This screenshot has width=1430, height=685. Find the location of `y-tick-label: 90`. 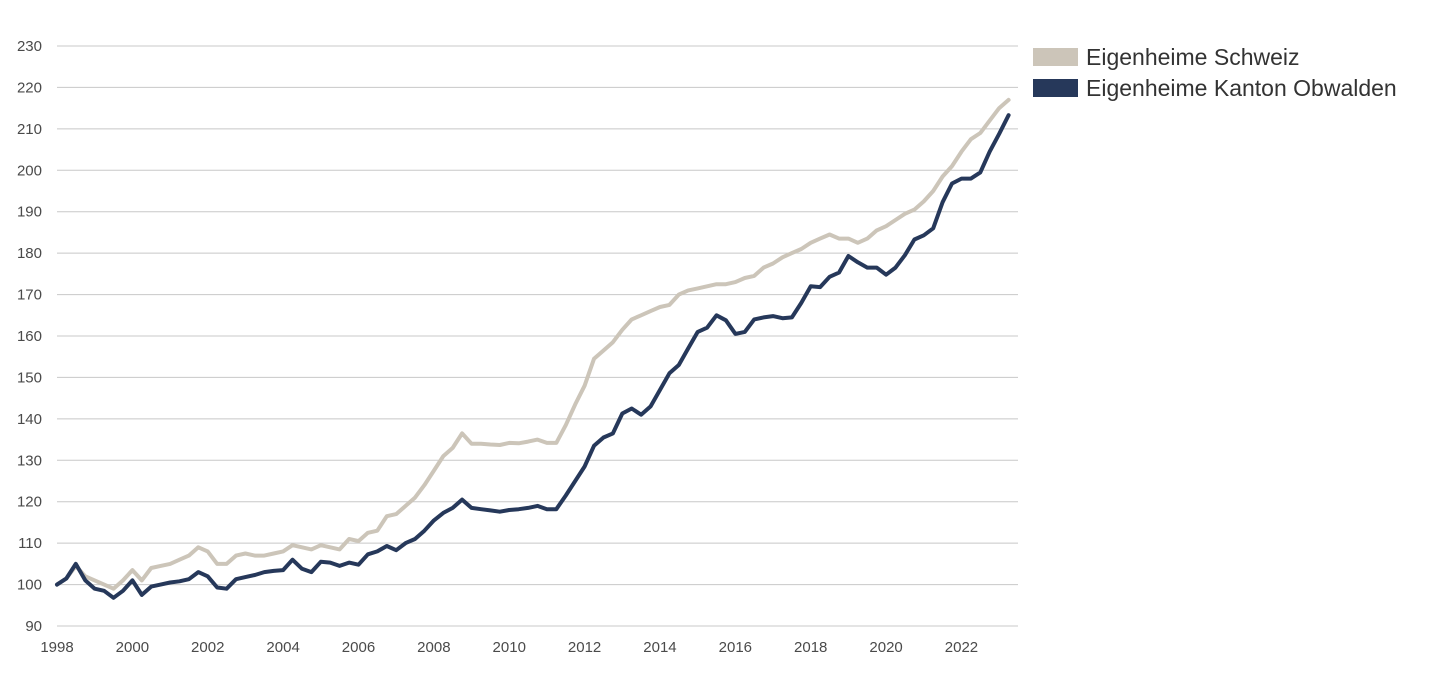

y-tick-label: 90 is located at coordinates (33, 626).